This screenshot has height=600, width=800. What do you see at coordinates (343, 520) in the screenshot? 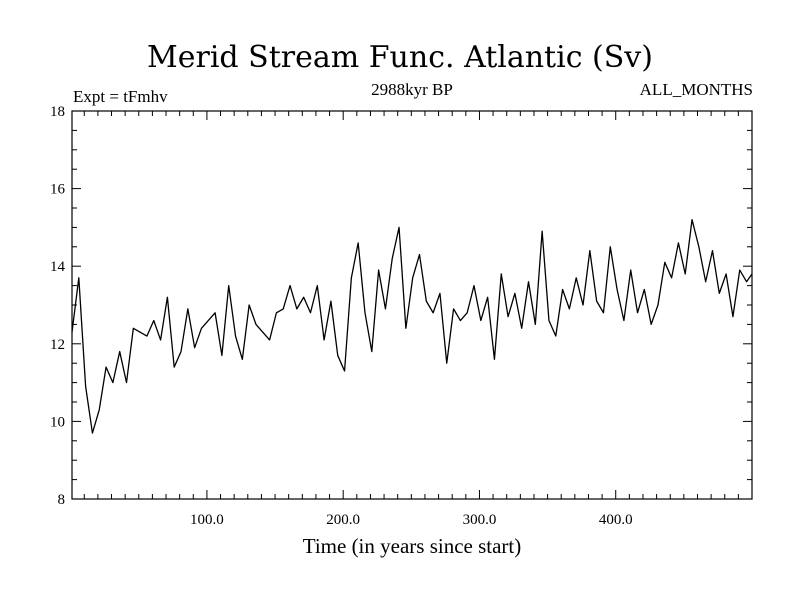
I see `x-tick-label: 200.0` at bounding box center [343, 520].